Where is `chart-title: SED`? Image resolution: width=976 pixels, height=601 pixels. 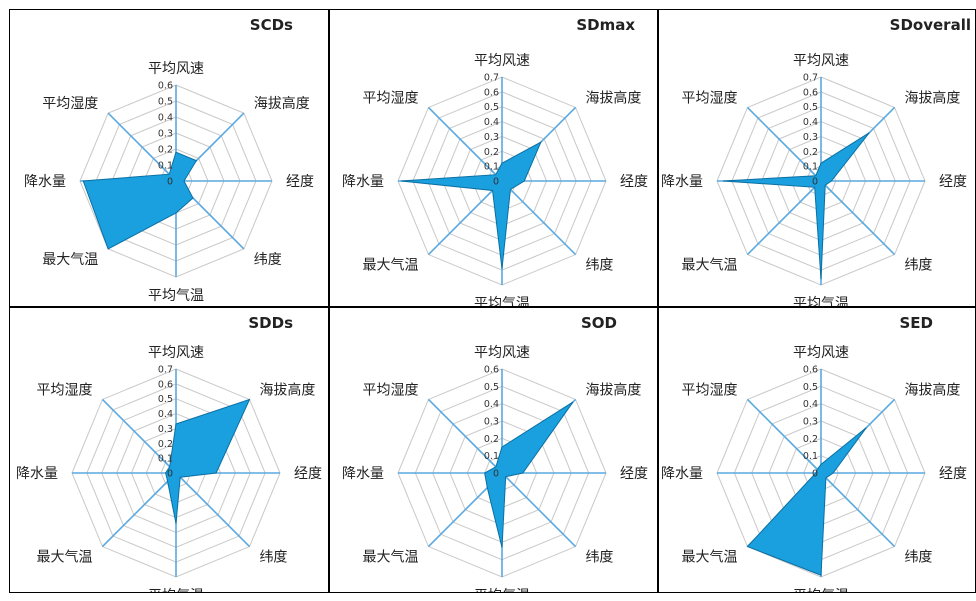
chart-title: SED is located at coordinates (916, 323).